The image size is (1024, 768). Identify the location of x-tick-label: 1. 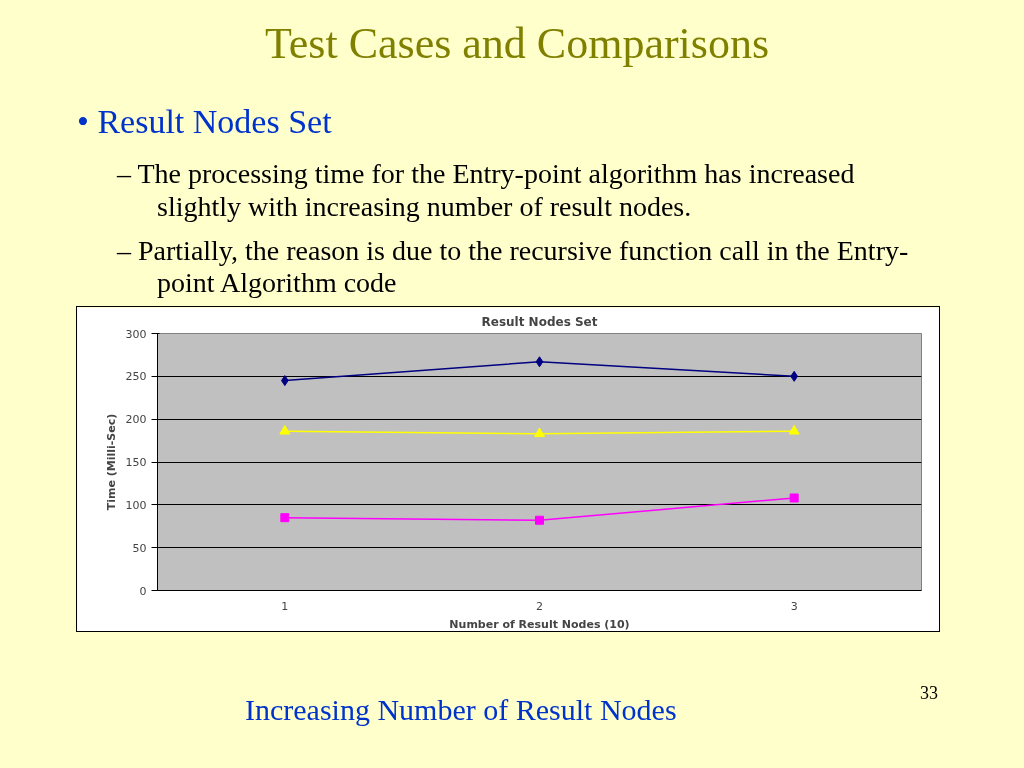
(285, 606).